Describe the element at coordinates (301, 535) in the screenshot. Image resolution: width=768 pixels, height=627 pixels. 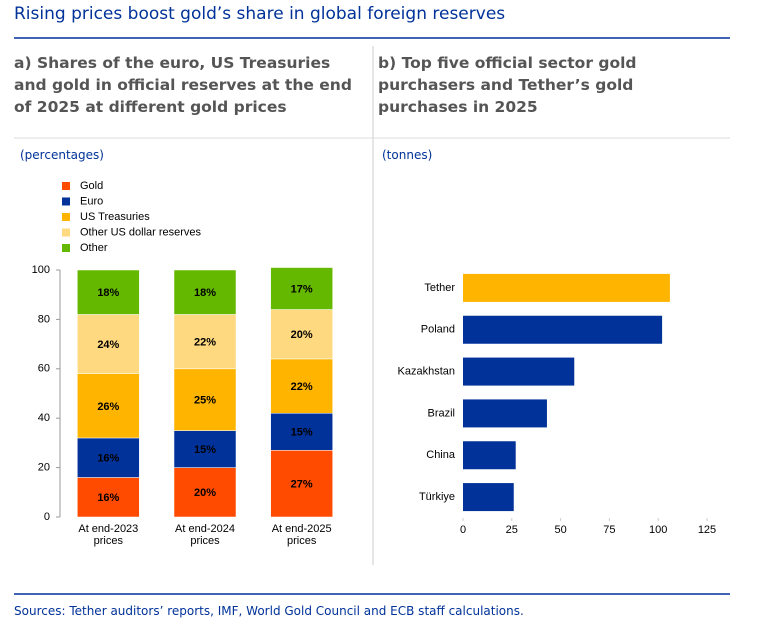
I see `x-tick-label: At end-2025 prices` at that location.